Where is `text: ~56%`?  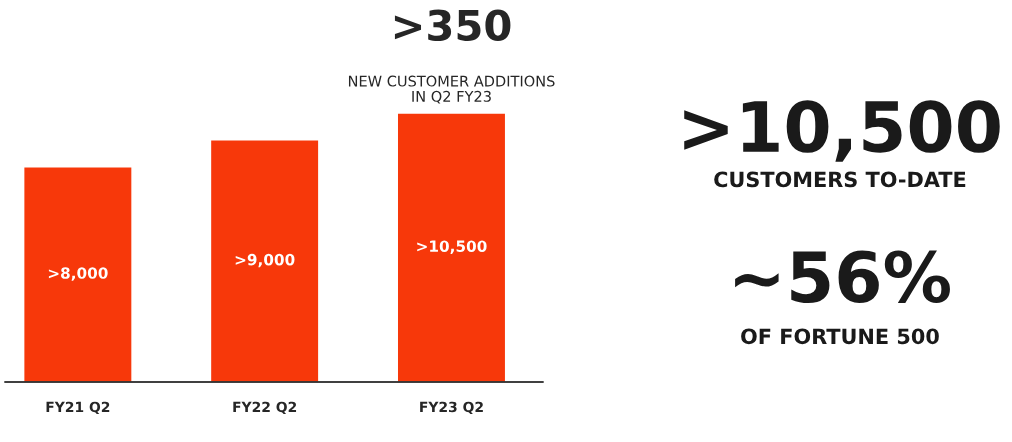
text: ~56% is located at coordinates (842, 277).